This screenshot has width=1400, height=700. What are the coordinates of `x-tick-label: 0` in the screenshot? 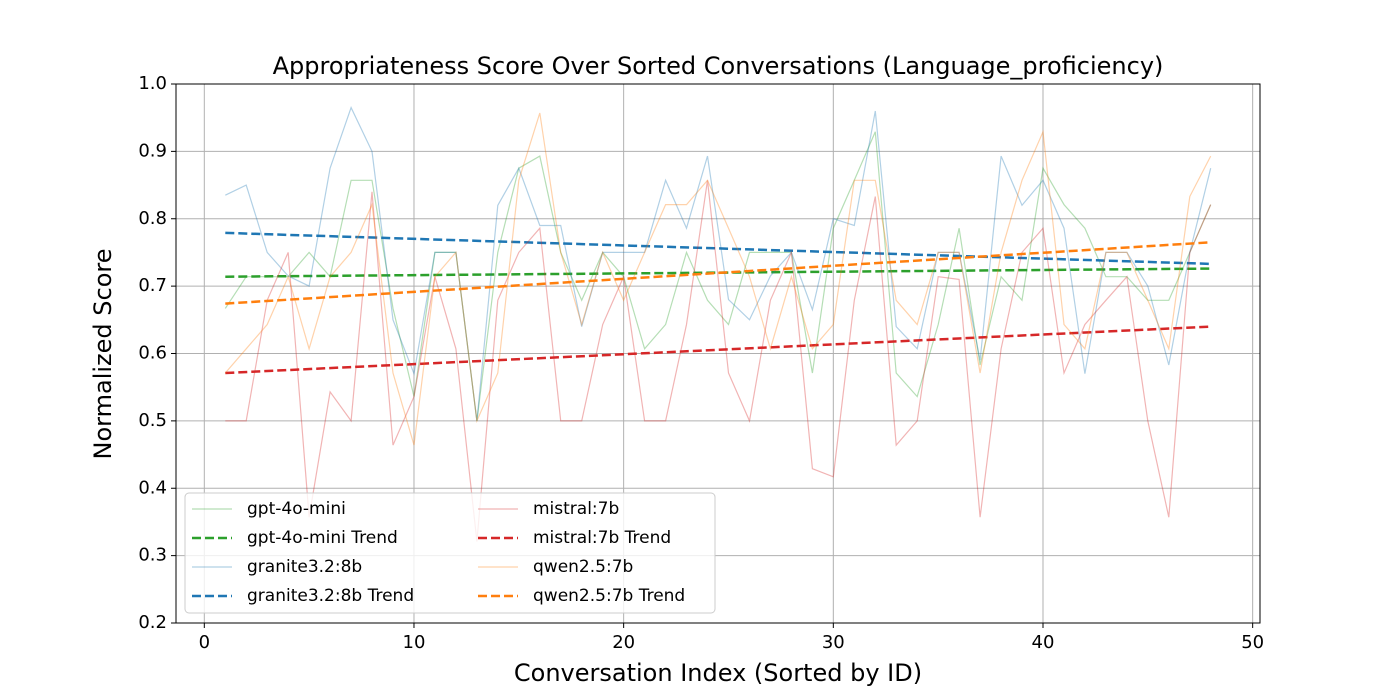 It's located at (204, 642).